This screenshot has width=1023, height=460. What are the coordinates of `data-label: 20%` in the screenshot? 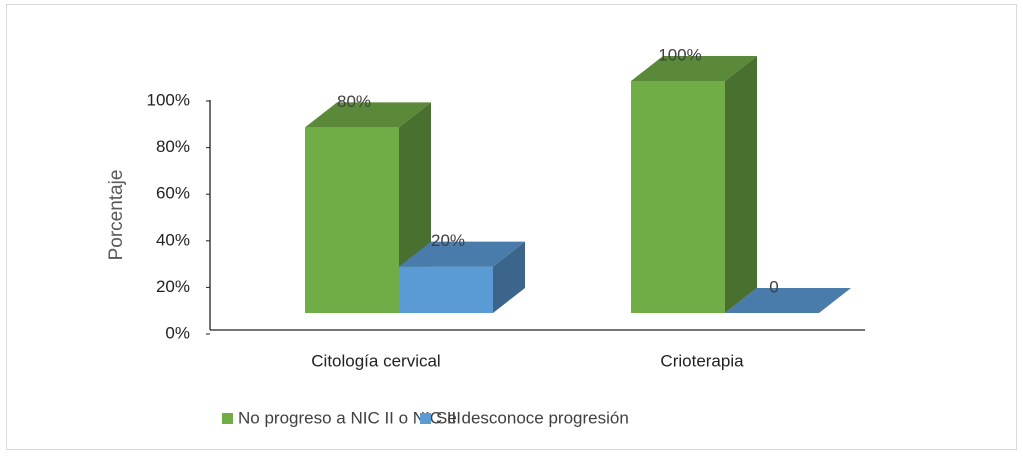 It's located at (448, 240).